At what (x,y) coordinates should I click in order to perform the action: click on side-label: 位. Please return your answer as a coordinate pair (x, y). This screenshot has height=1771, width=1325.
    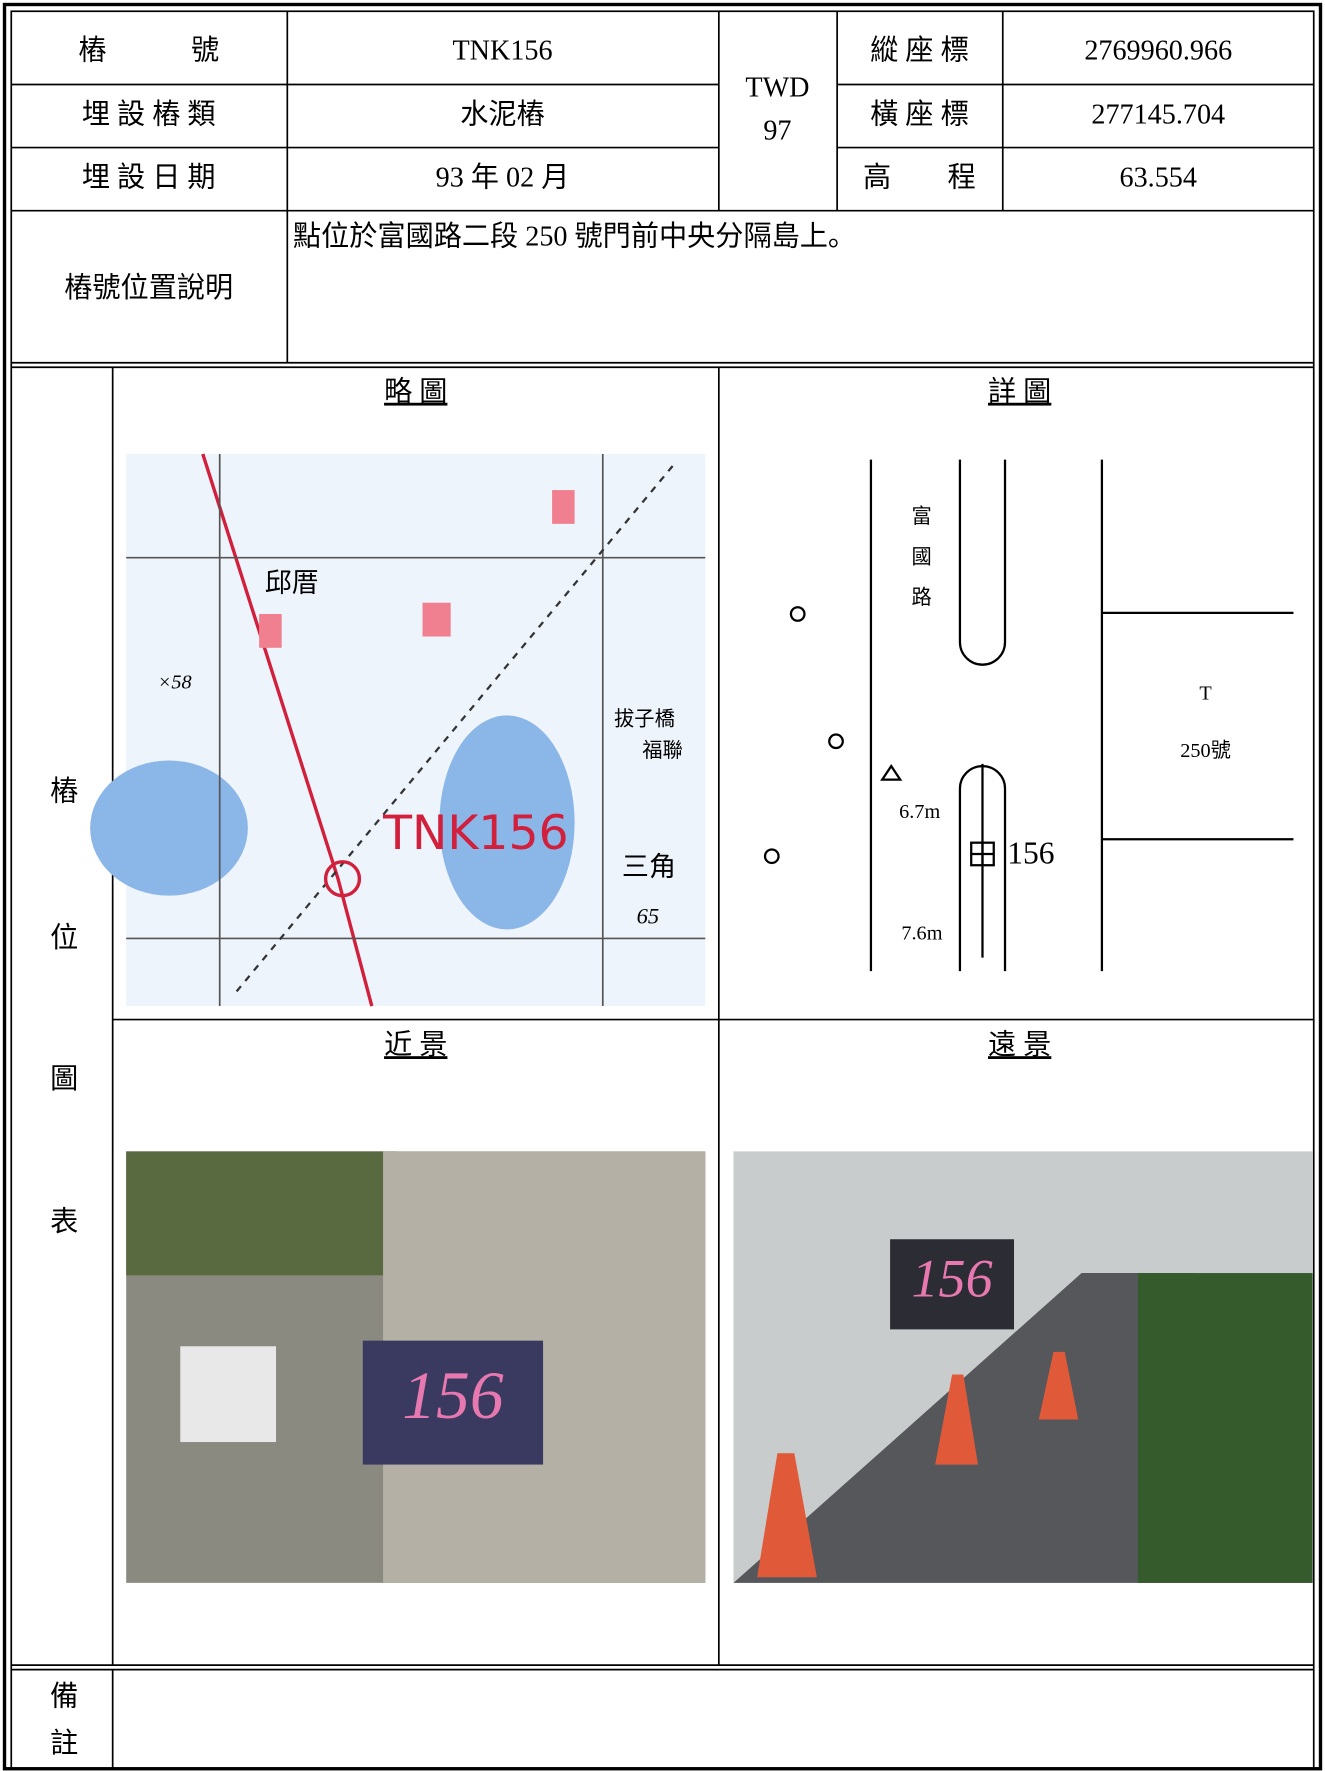
    Looking at the image, I should click on (64, 938).